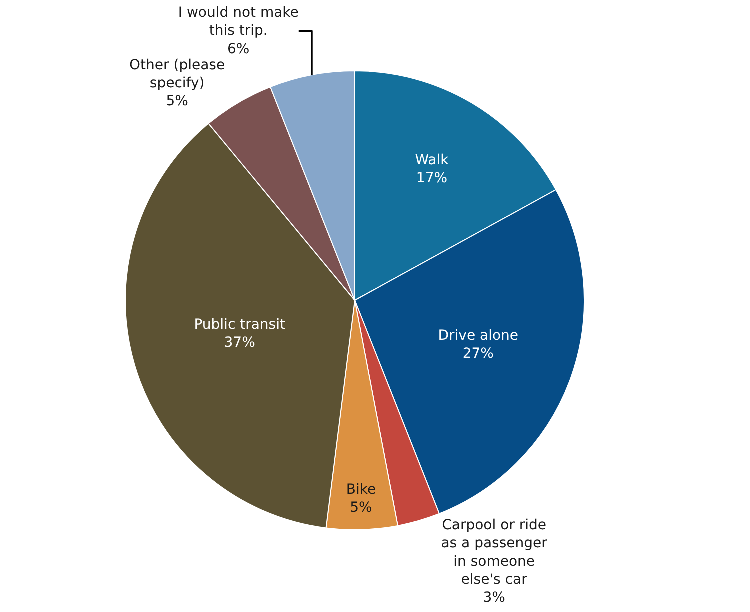 The height and width of the screenshot is (612, 750). Describe the element at coordinates (432, 178) in the screenshot. I see `data-label: 17%` at that location.